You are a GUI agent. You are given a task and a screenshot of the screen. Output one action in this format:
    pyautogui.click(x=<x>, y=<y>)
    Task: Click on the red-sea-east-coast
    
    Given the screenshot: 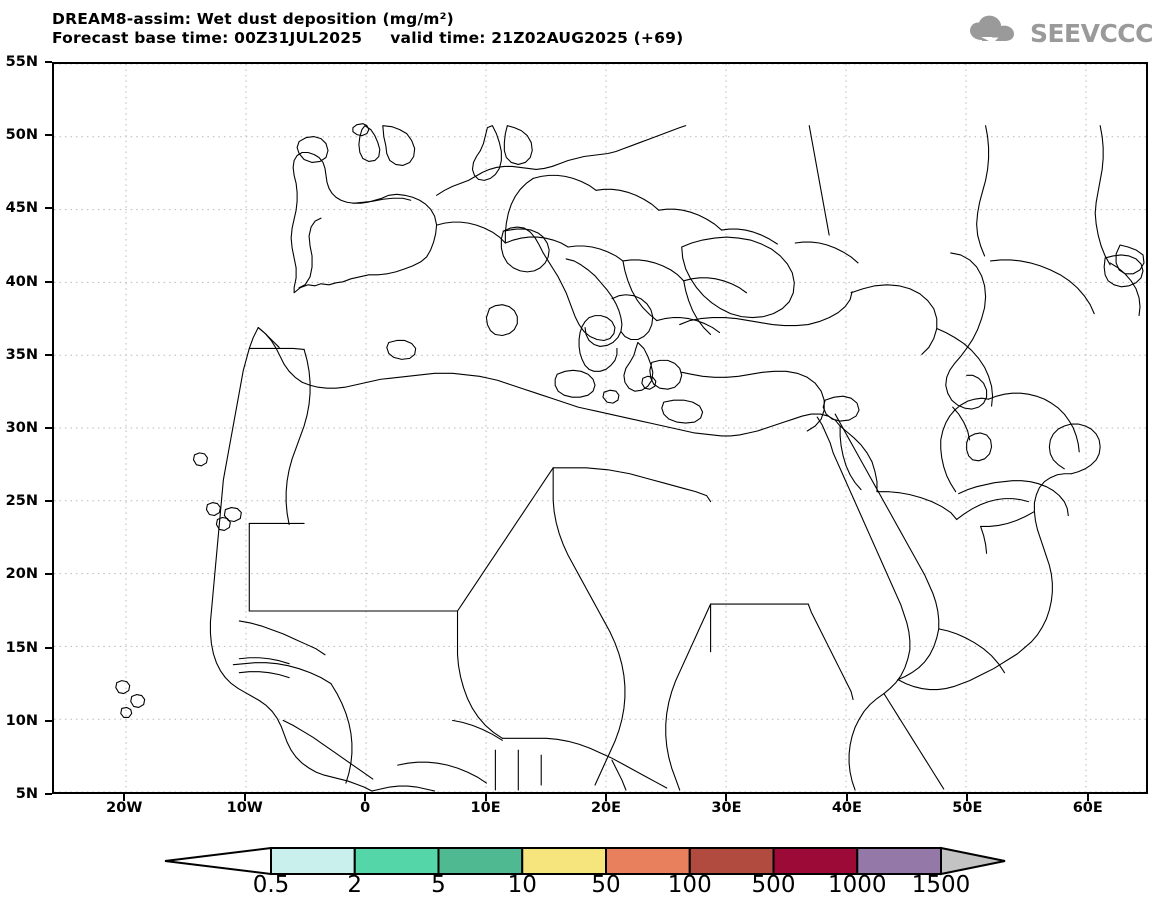 What is the action you would take?
    pyautogui.click(x=887, y=547)
    